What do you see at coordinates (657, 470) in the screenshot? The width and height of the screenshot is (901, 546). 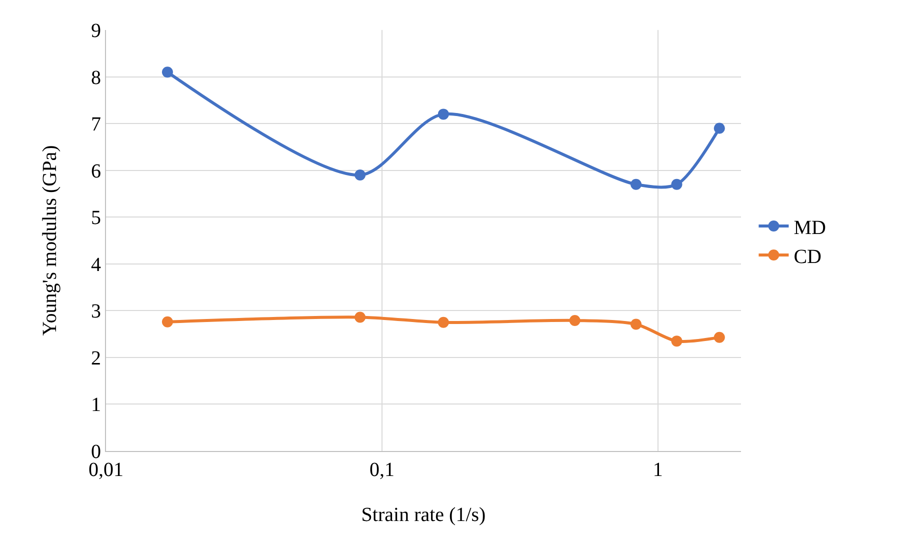 I see `x-tick-label: 1` at bounding box center [657, 470].